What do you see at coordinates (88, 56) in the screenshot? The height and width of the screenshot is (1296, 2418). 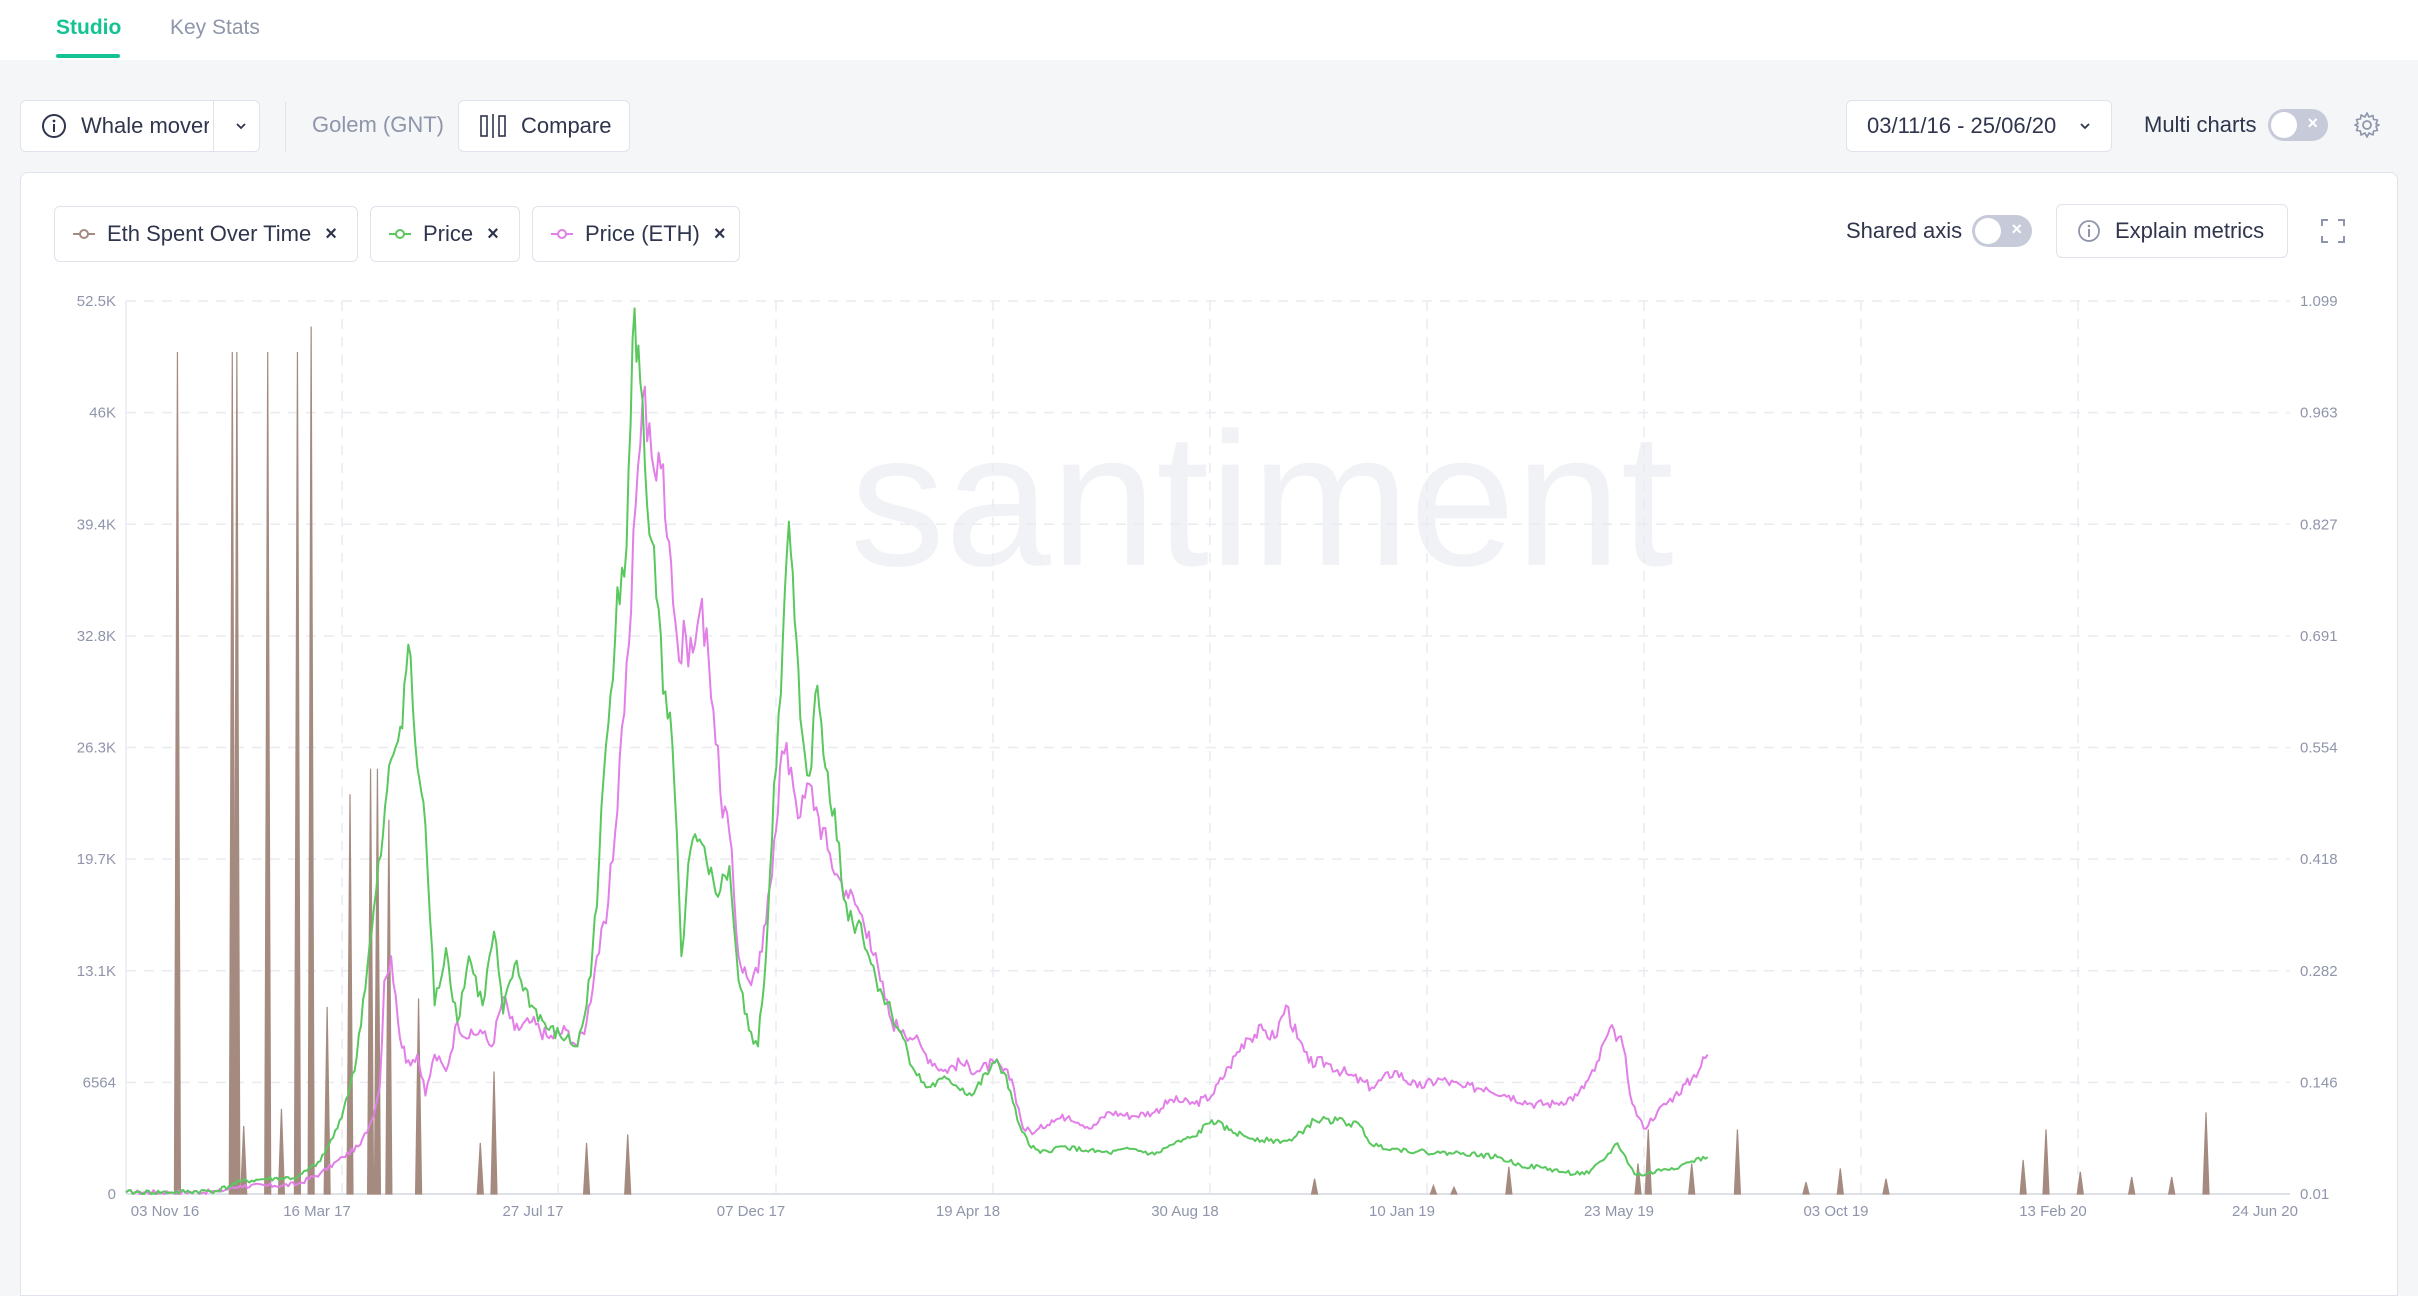 I see `active-tab-indicator` at bounding box center [88, 56].